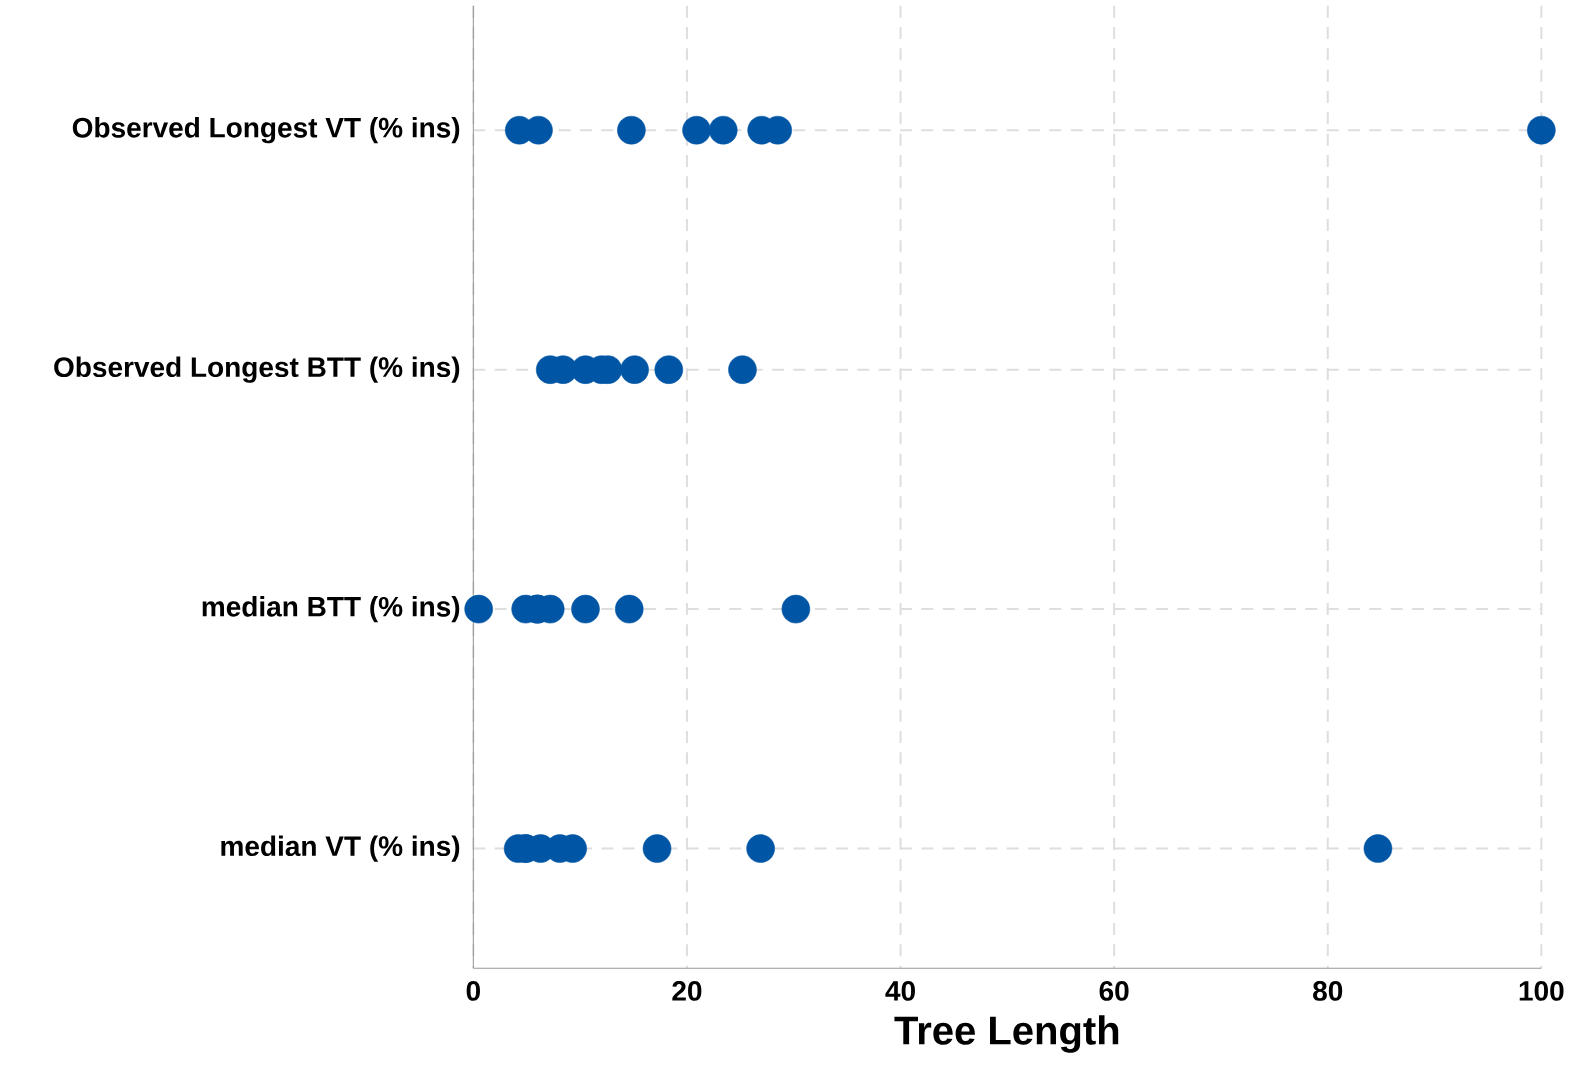  Describe the element at coordinates (687, 991) in the screenshot. I see `x-tick-label: 20` at that location.